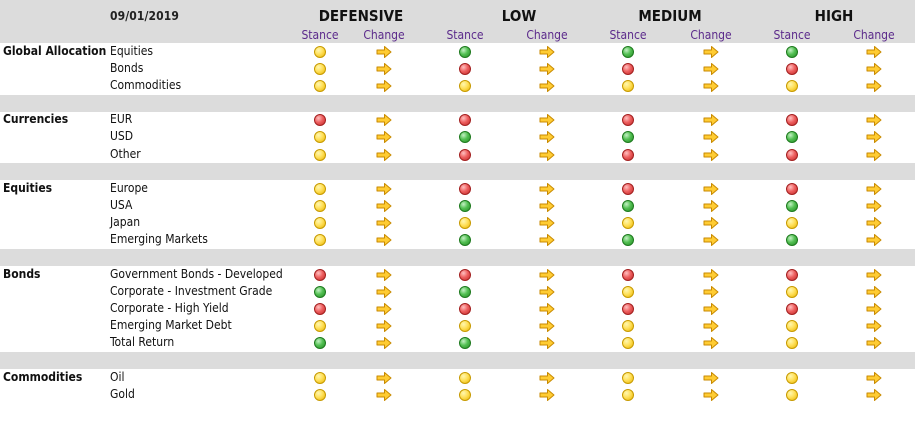  Describe the element at coordinates (129, 187) in the screenshot. I see `asset-label: Europe` at that location.